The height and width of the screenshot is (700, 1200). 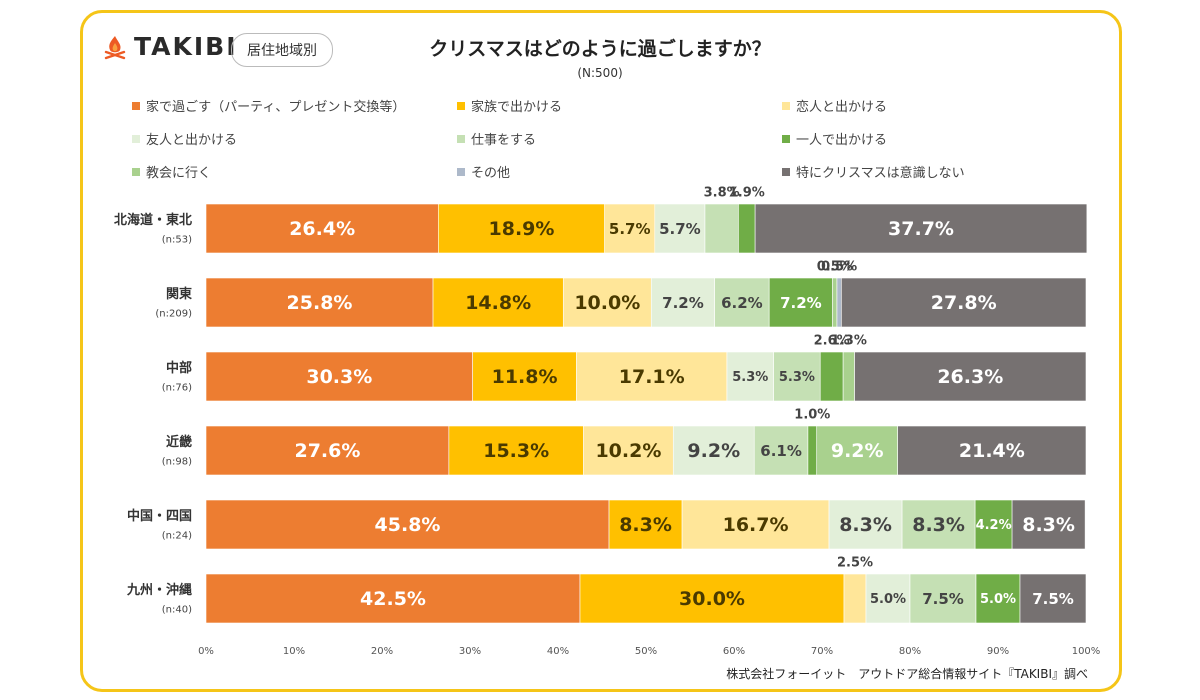 I want to click on data-label: 14.8%, so click(x=498, y=303).